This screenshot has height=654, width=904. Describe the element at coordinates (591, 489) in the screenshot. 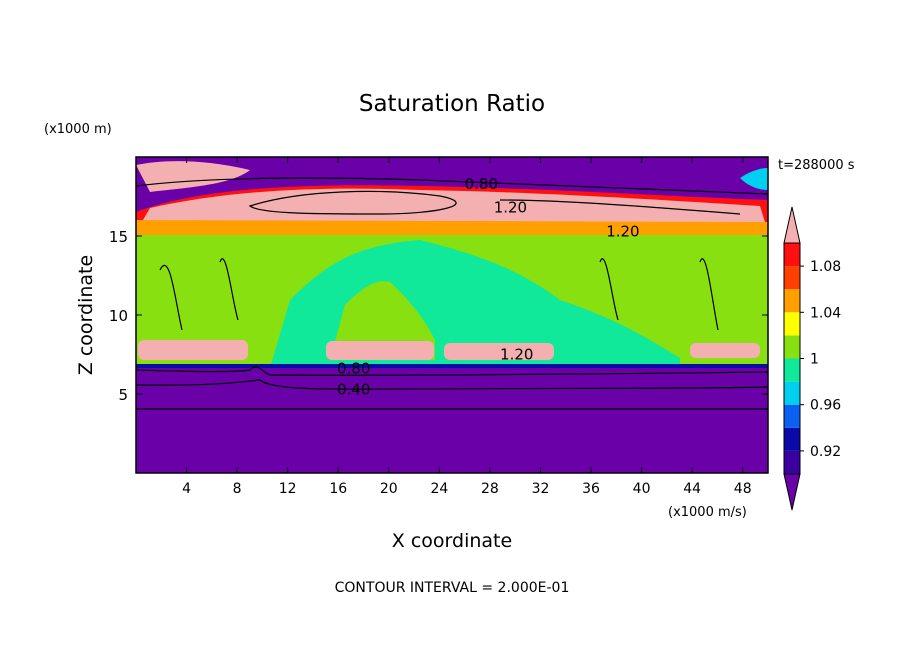

I see `x-tick-label: 36` at that location.